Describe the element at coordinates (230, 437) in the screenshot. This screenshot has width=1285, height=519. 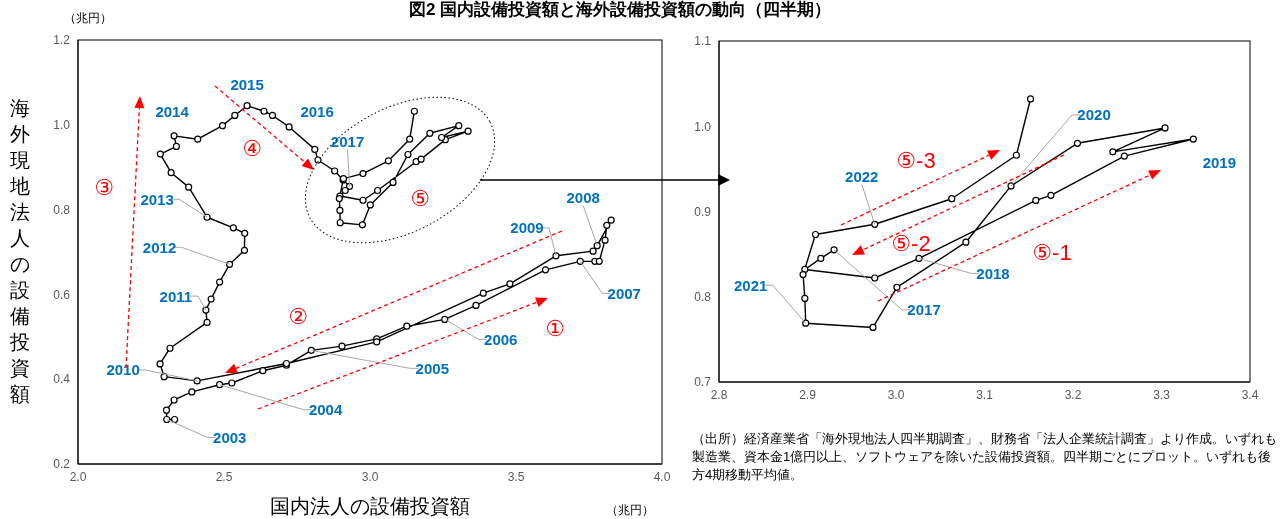
I see `annotation: 2003` at that location.